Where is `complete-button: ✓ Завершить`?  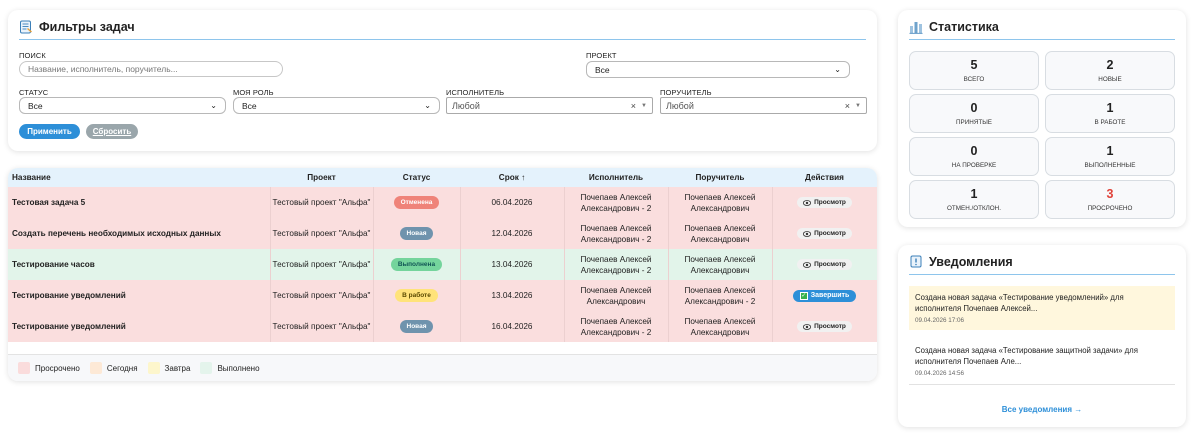
complete-button: ✓ Завершить is located at coordinates (824, 295).